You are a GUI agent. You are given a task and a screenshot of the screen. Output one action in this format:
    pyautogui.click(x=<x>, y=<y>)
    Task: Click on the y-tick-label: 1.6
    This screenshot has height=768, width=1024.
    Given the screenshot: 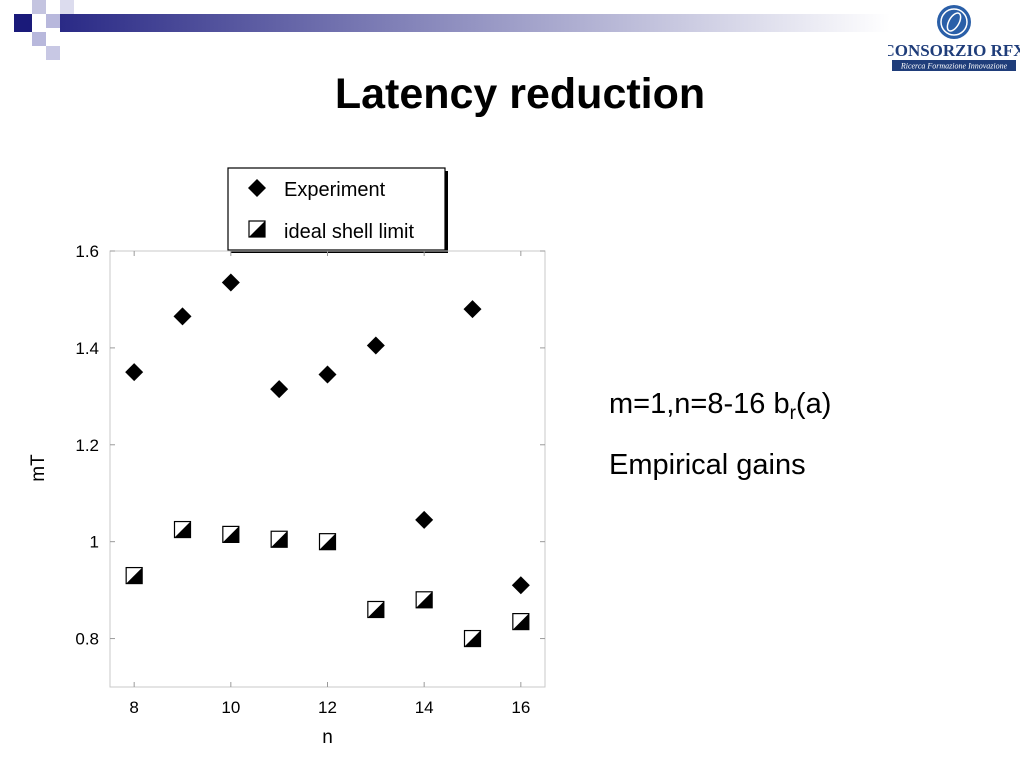 What is the action you would take?
    pyautogui.click(x=87, y=251)
    